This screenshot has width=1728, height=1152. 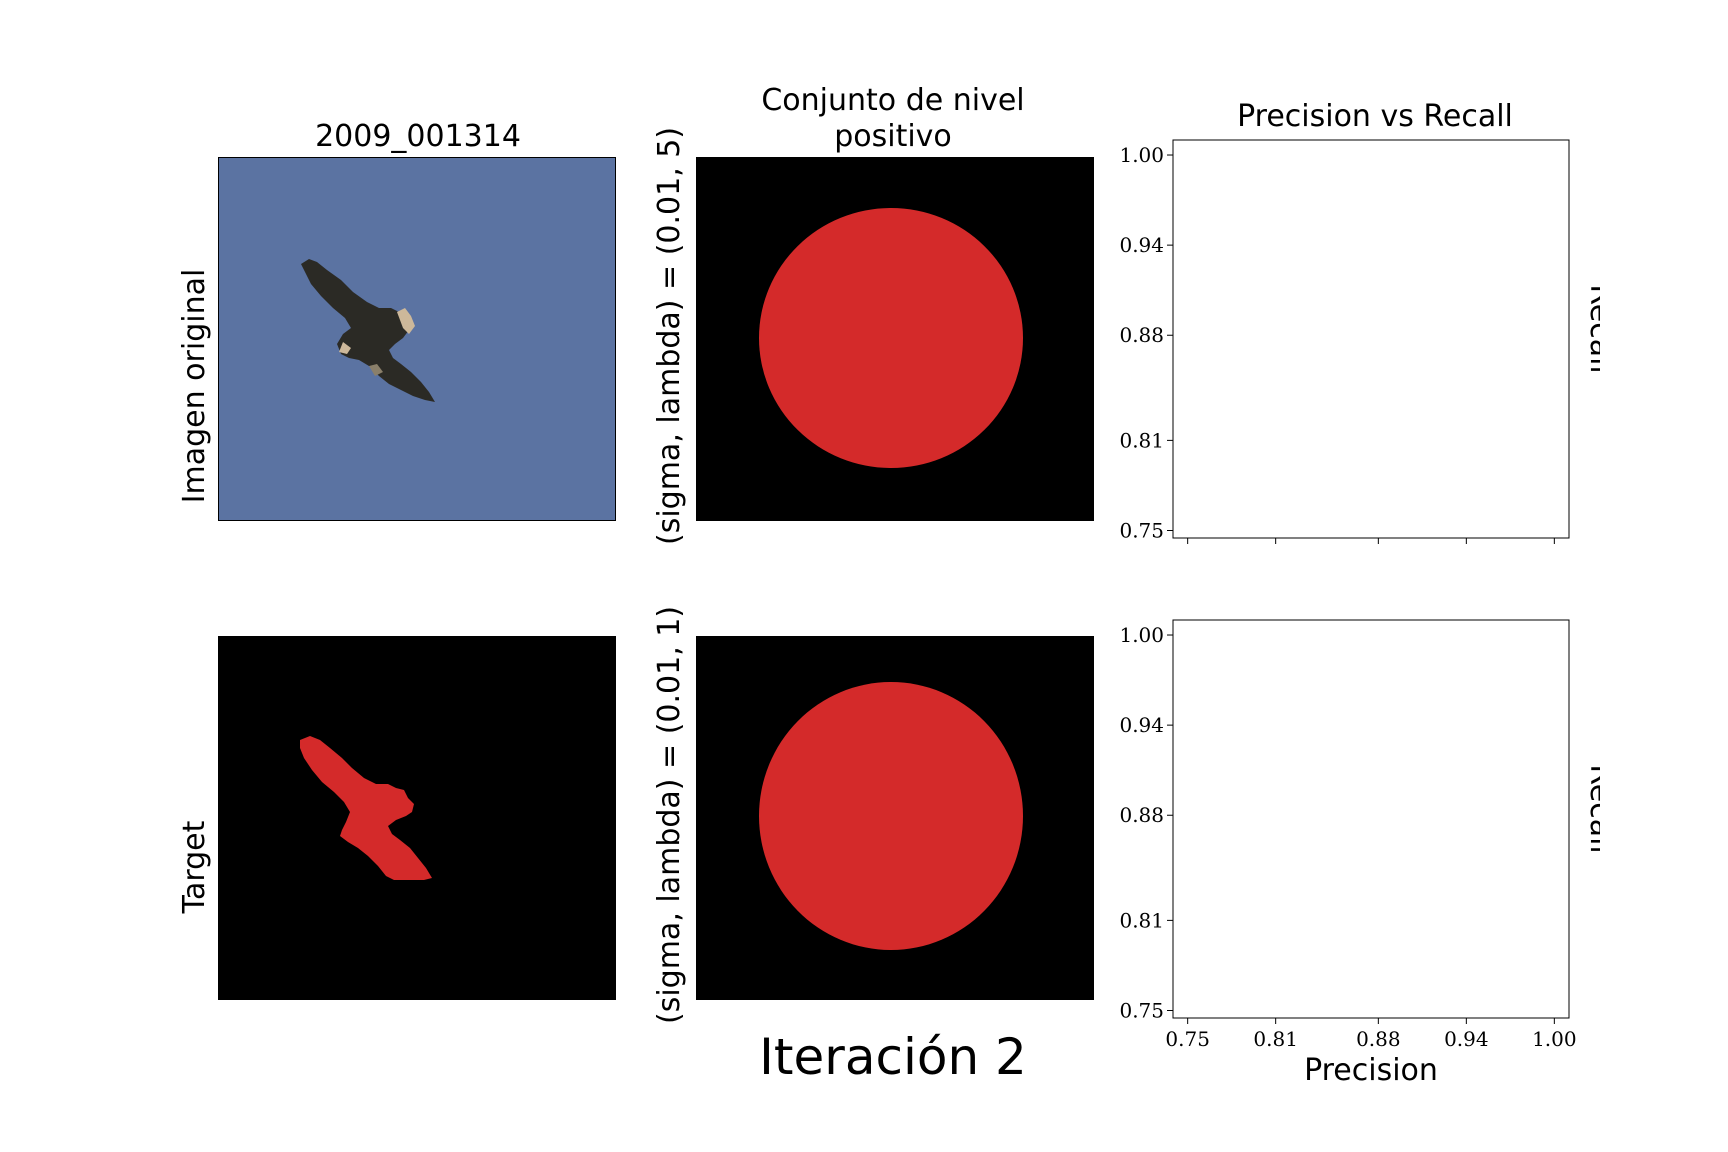 I want to click on bird-photo, so click(x=368, y=330).